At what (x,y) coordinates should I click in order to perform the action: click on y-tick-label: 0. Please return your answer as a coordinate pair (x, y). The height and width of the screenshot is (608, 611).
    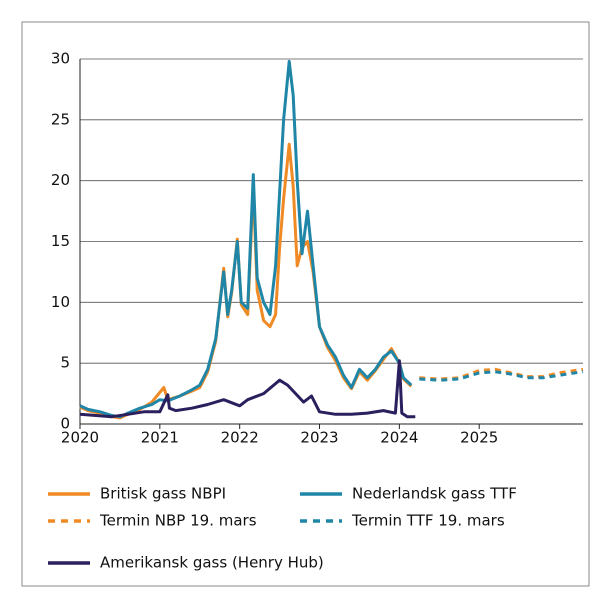
    Looking at the image, I should click on (65, 424).